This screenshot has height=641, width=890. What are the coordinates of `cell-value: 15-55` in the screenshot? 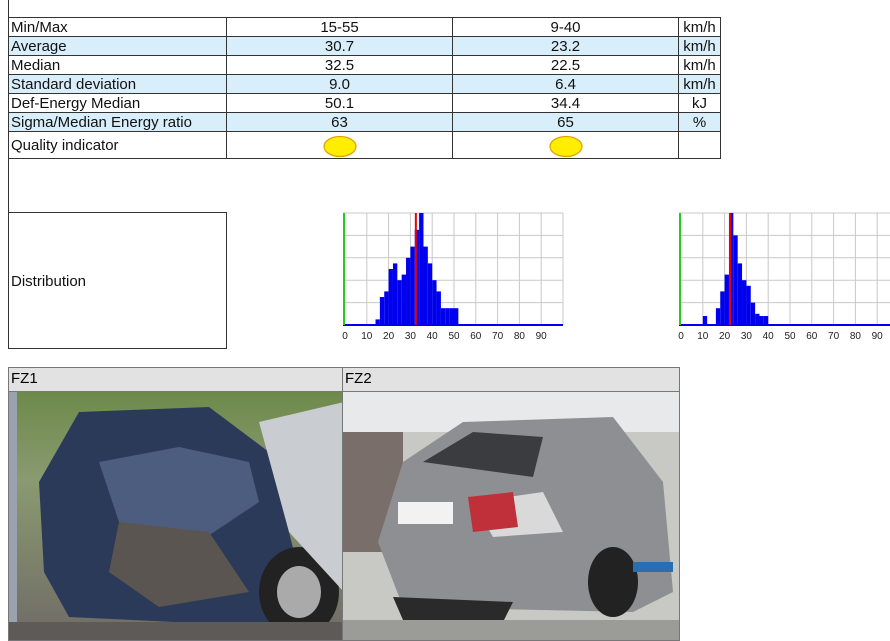 It's located at (339, 27).